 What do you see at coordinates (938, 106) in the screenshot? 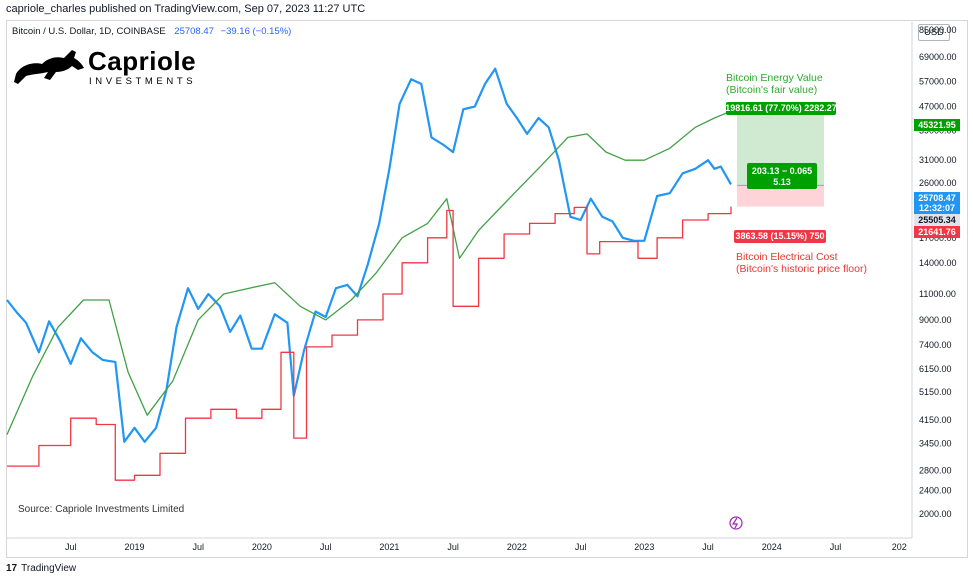
I see `y-tick-label: 47000.00` at bounding box center [938, 106].